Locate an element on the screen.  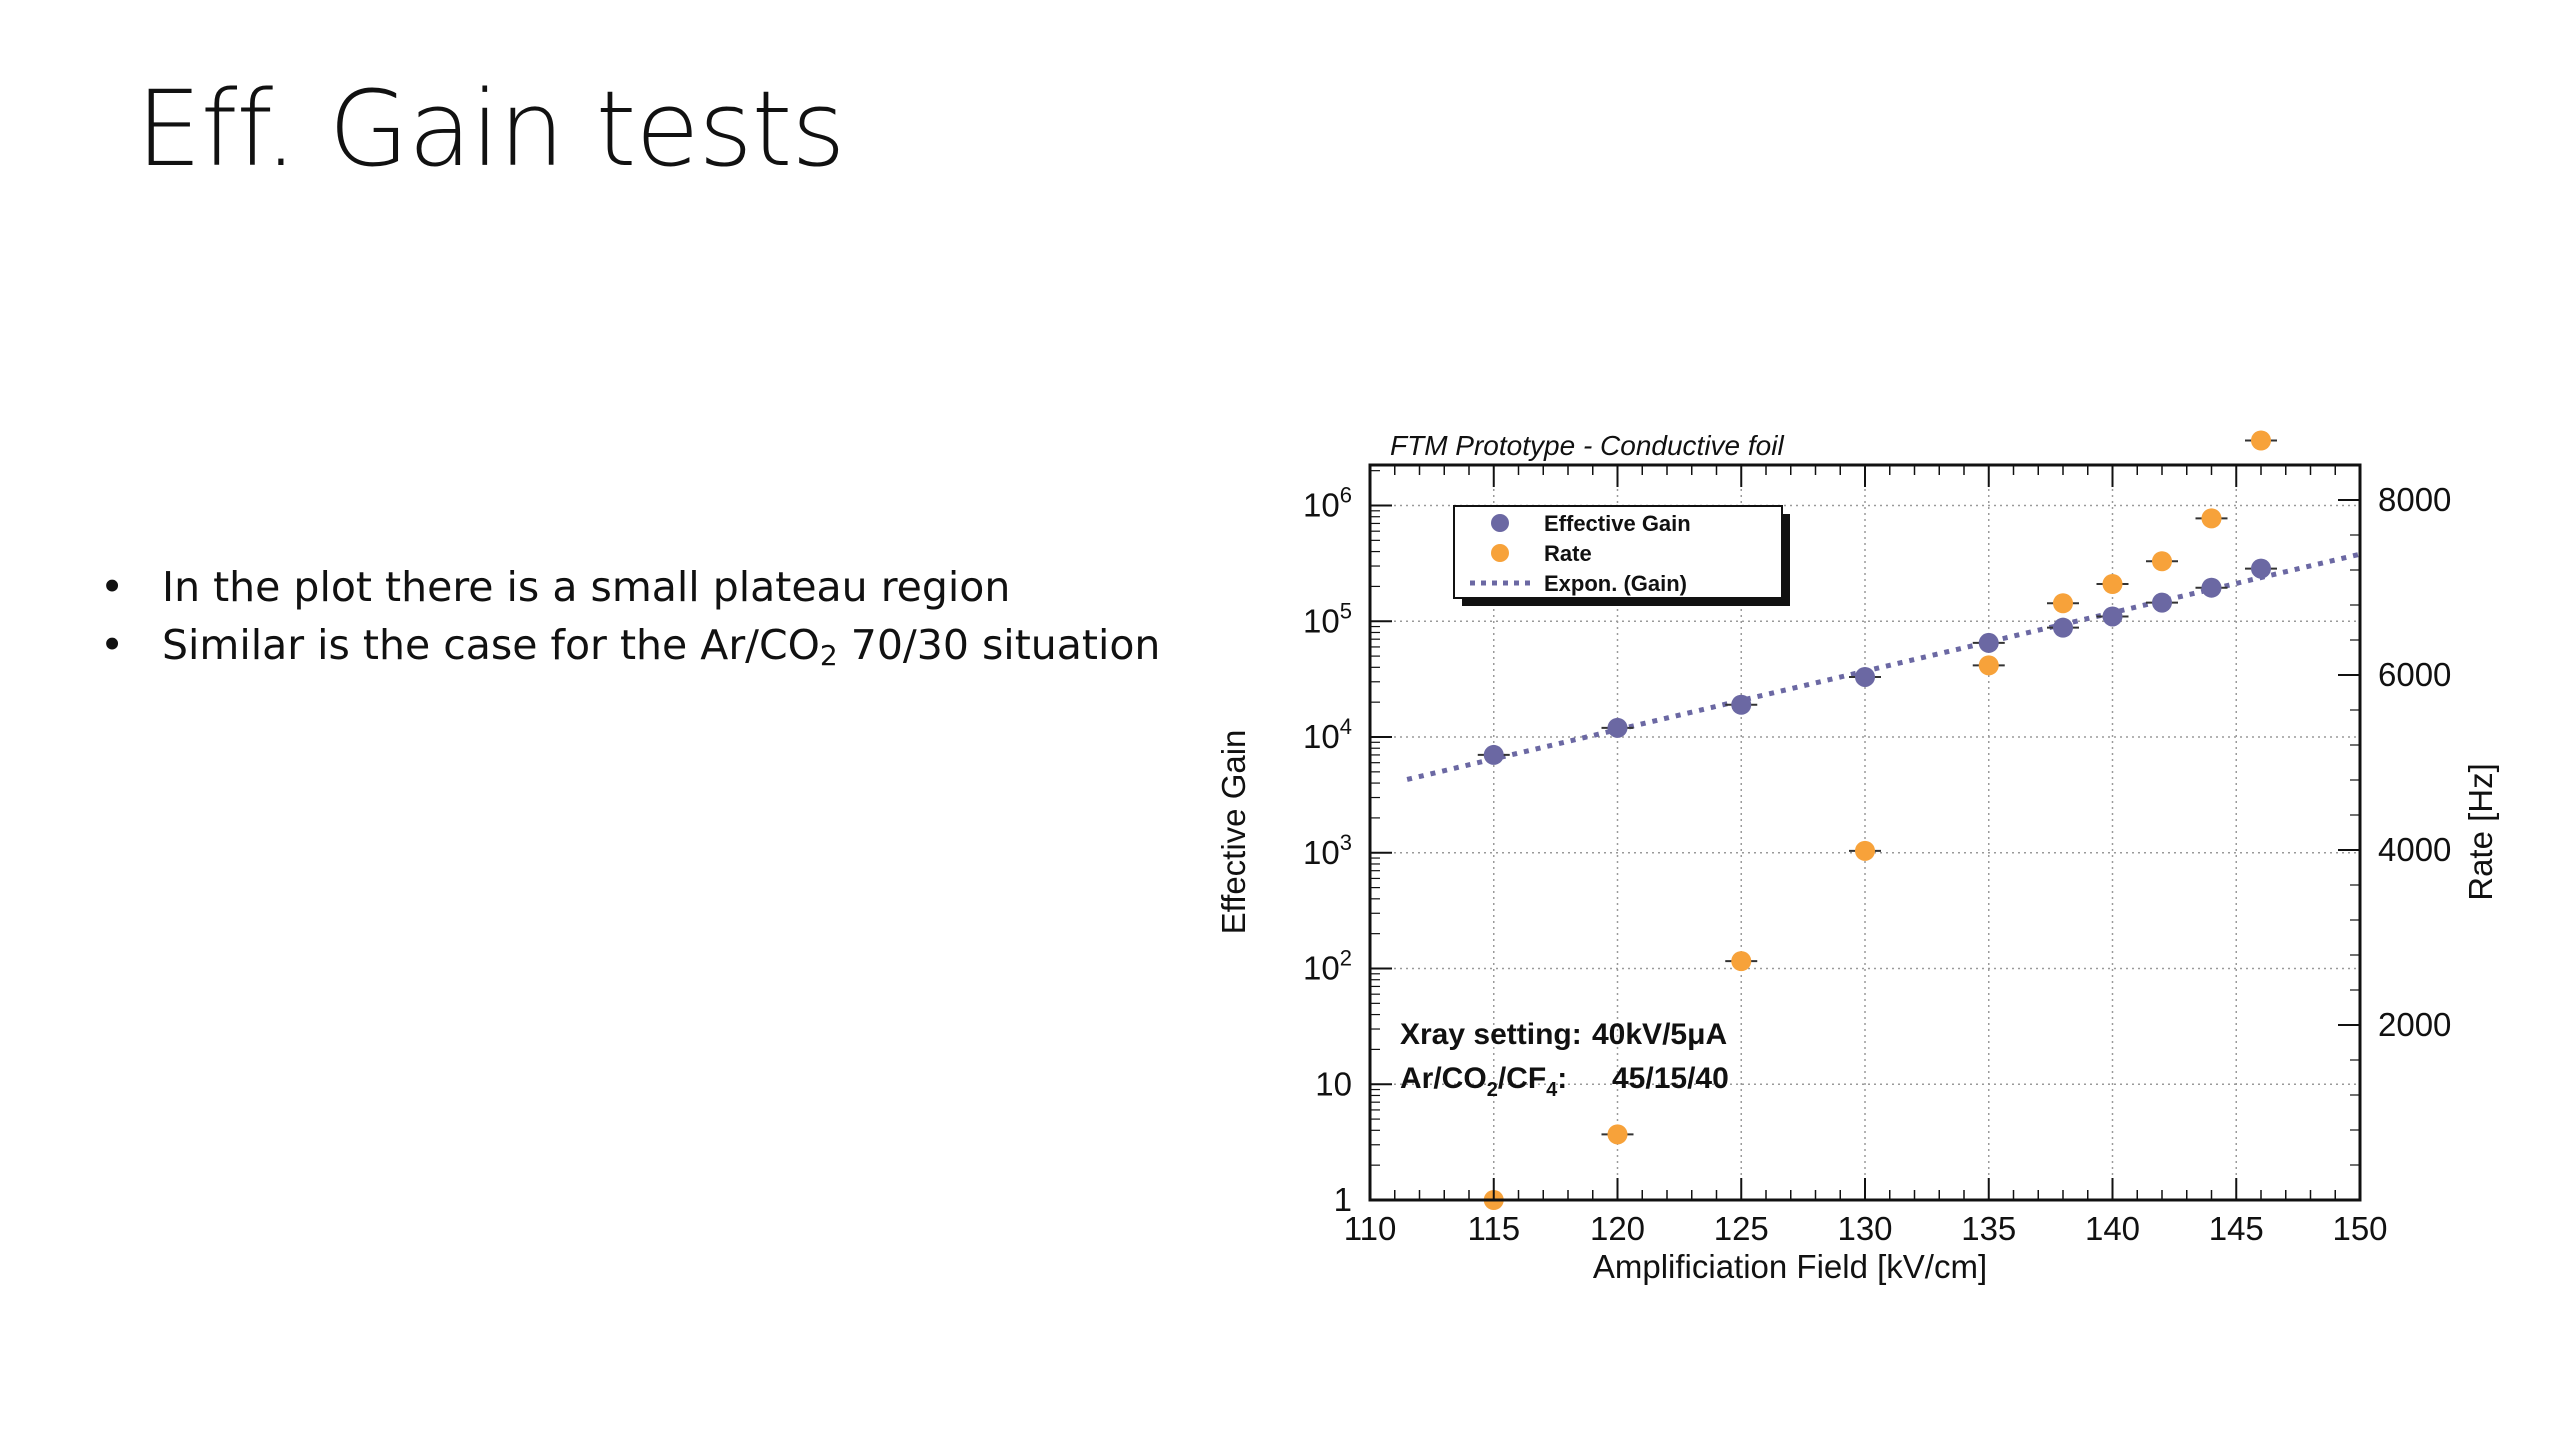
y2-axis-label: Rate [Hz] is located at coordinates (2480, 832).